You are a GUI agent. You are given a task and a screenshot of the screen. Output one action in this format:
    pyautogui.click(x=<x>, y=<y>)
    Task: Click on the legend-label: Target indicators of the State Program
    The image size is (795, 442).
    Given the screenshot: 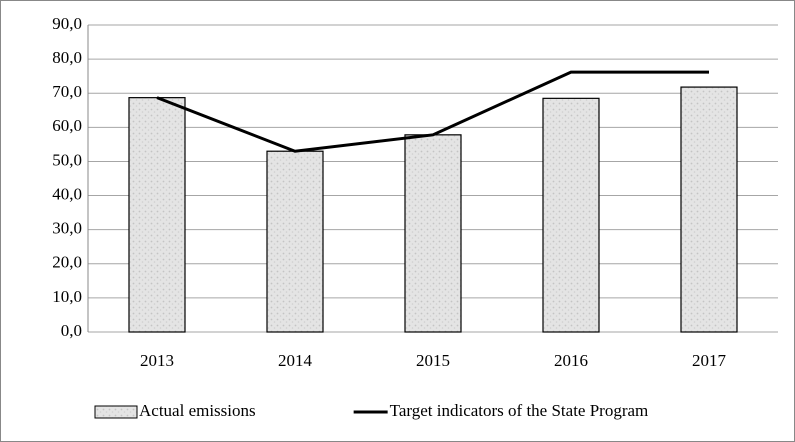 What is the action you would take?
    pyautogui.click(x=519, y=410)
    